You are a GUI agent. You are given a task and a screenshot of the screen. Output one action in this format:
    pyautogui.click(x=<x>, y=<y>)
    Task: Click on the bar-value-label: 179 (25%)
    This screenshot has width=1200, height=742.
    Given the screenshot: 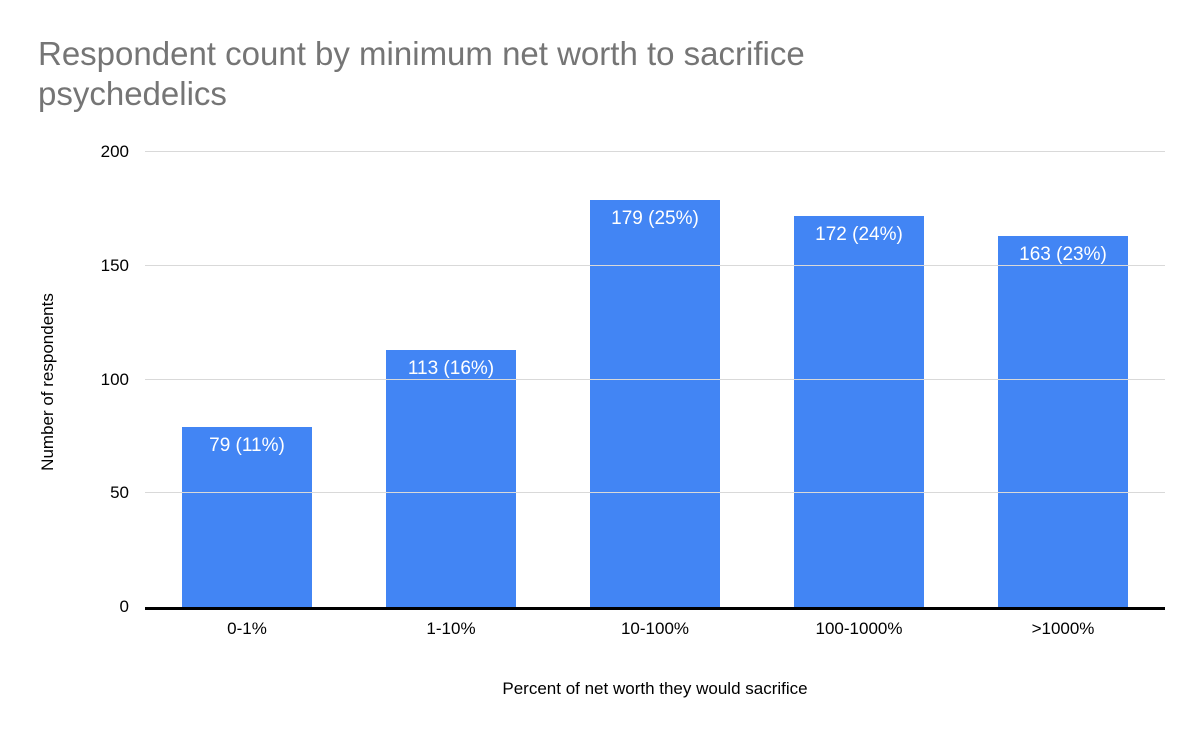 What is the action you would take?
    pyautogui.click(x=655, y=218)
    